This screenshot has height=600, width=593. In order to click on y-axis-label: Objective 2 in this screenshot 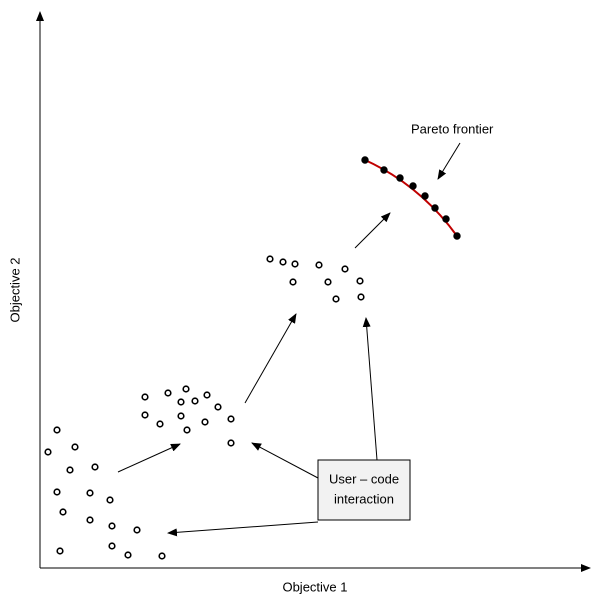, I will do `click(14, 289)`.